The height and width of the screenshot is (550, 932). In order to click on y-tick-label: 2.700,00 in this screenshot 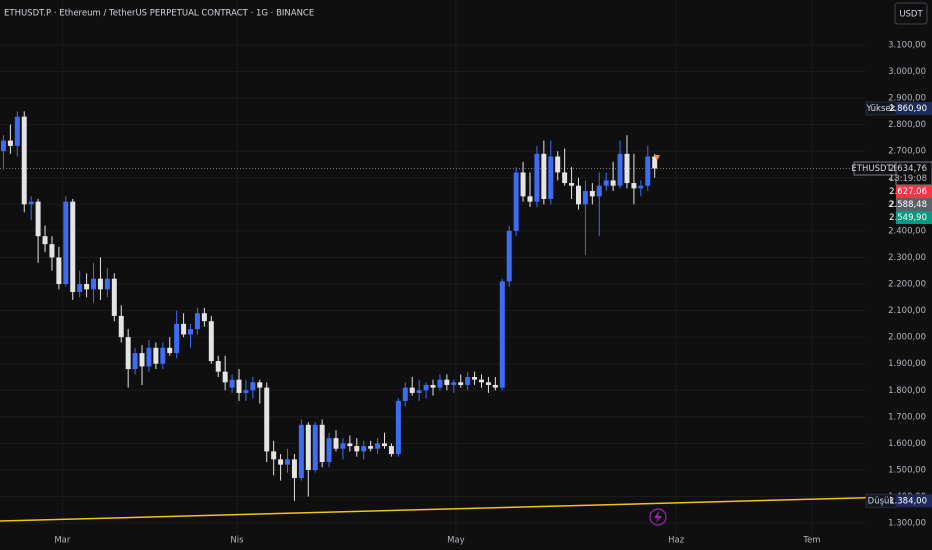, I will do `click(907, 152)`.